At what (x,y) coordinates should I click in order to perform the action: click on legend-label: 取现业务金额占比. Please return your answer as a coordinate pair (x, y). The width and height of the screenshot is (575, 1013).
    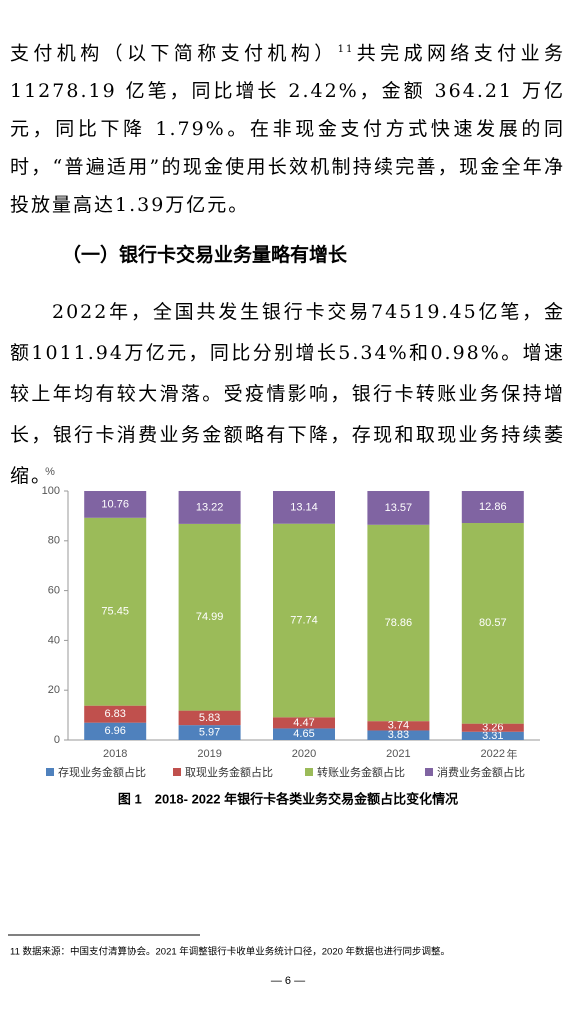
    Looking at the image, I should click on (229, 772).